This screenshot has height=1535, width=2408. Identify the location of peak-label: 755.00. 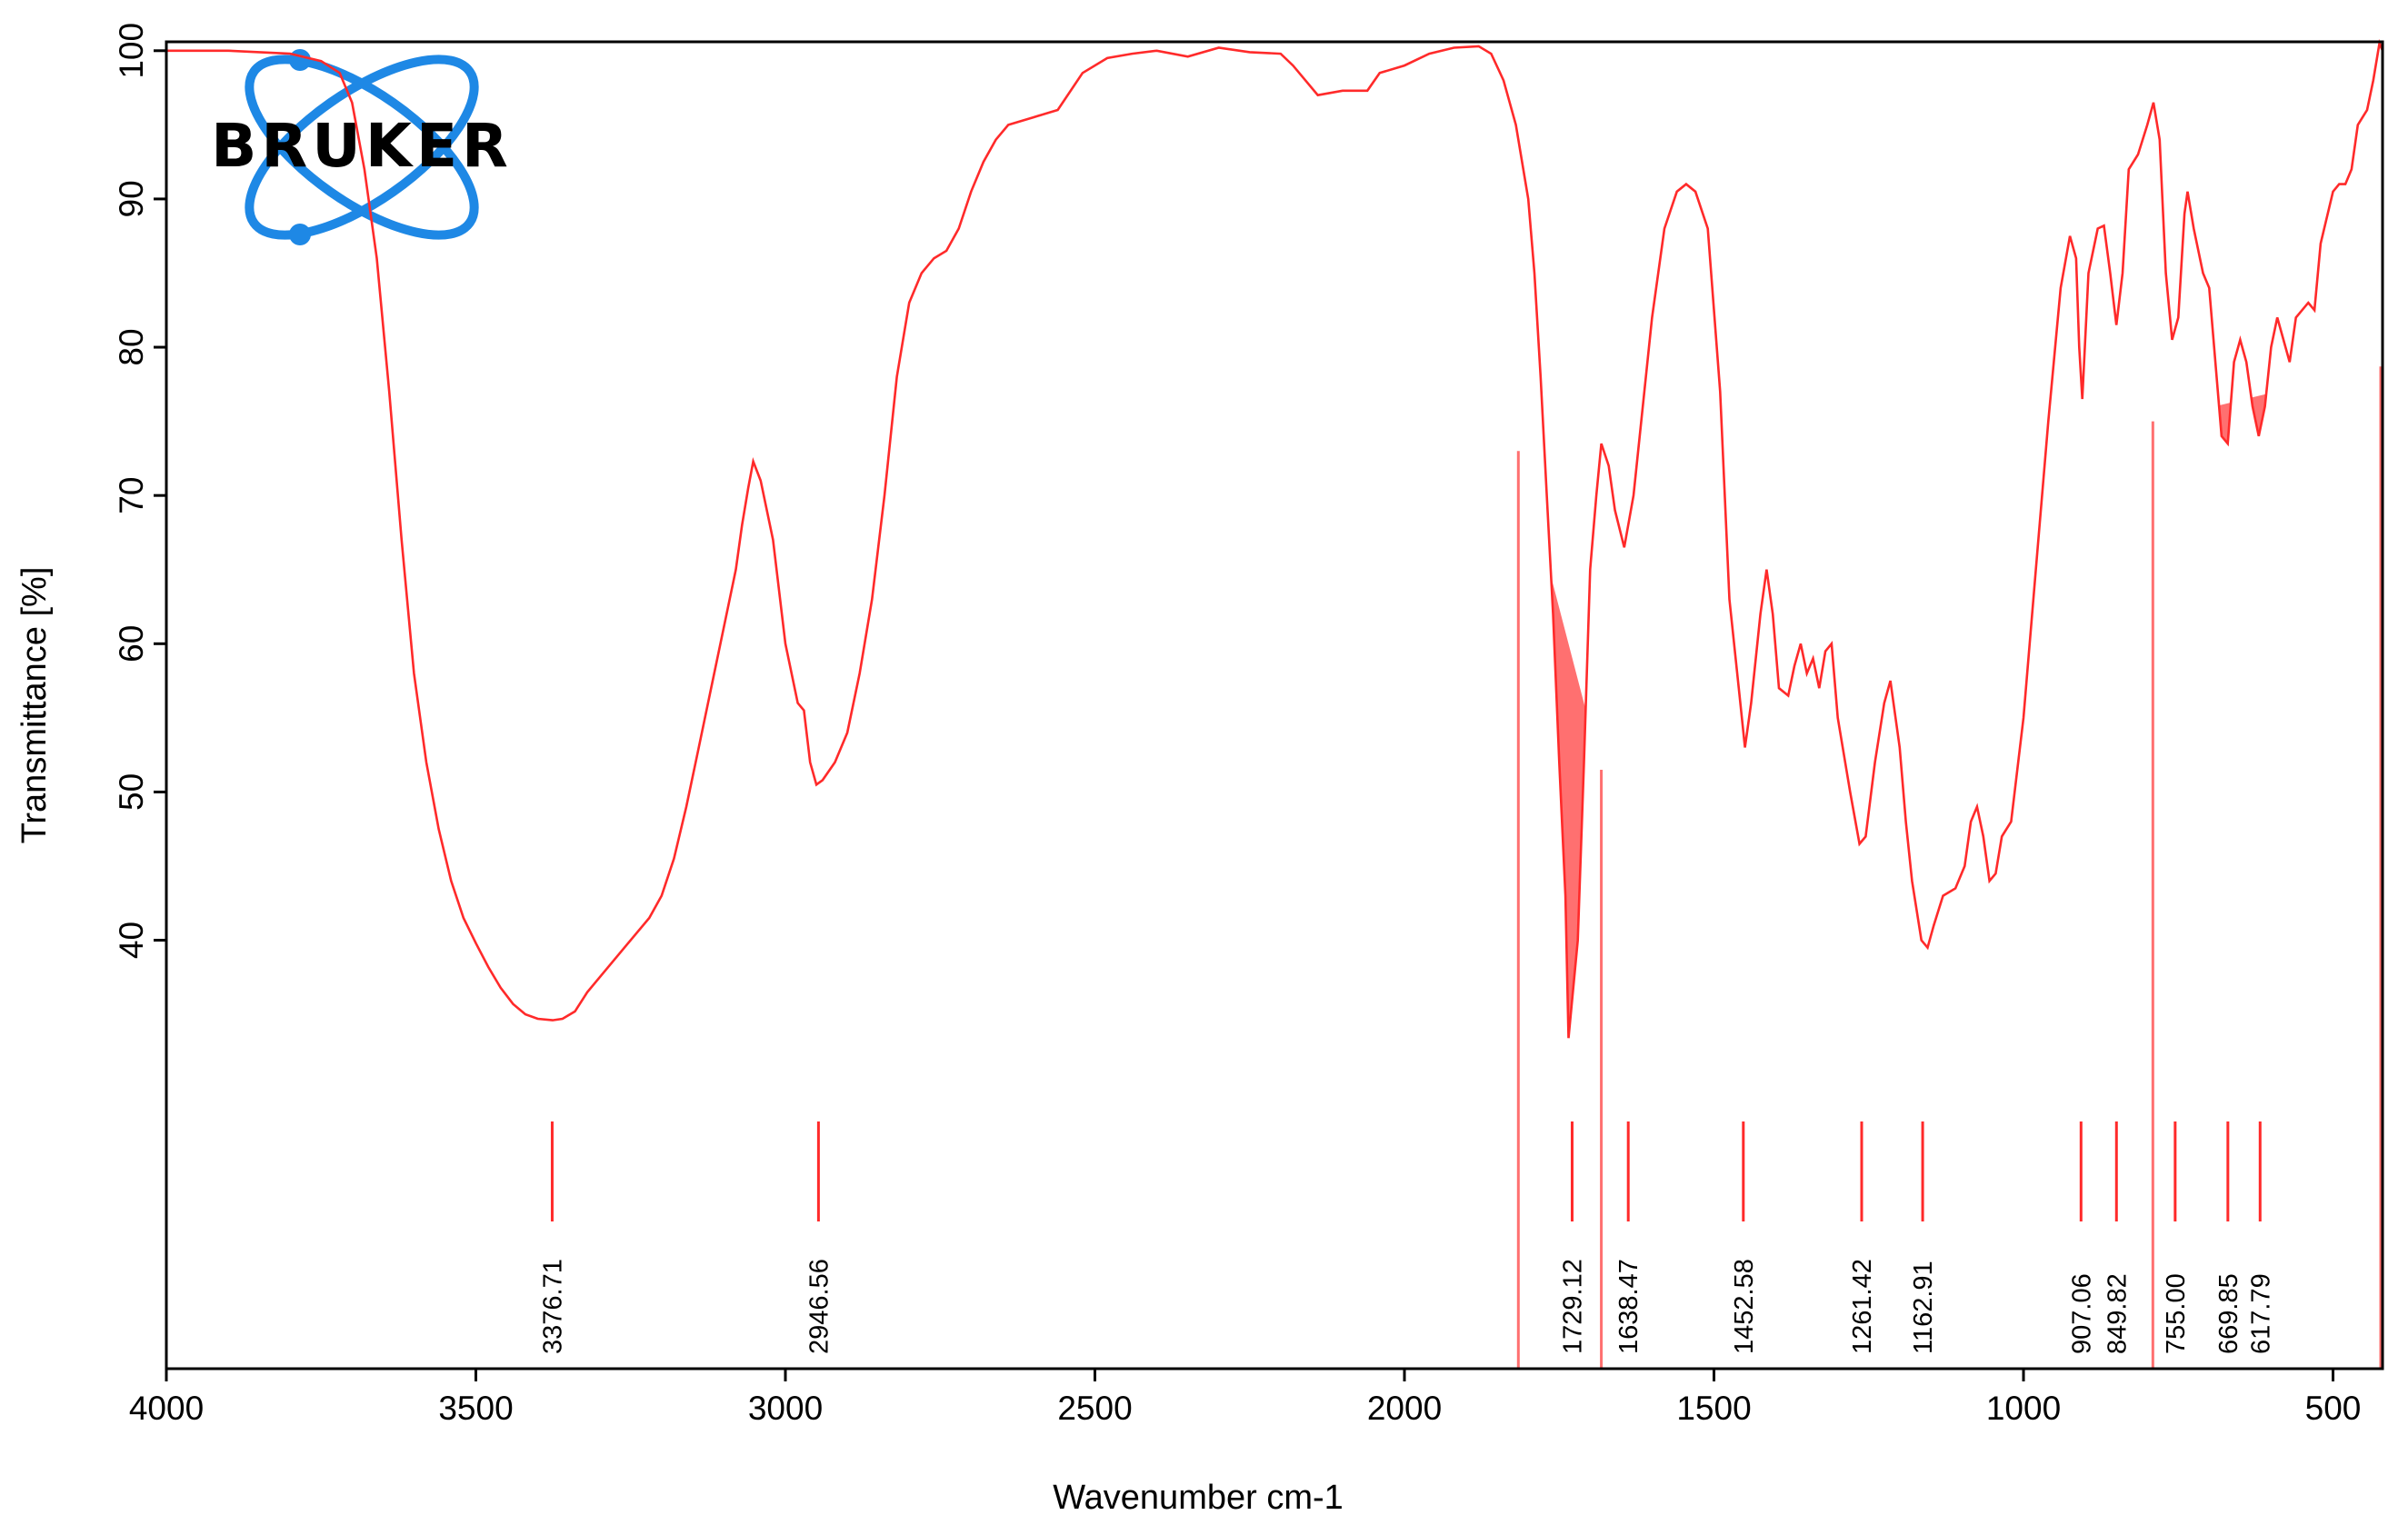
(2176, 1313).